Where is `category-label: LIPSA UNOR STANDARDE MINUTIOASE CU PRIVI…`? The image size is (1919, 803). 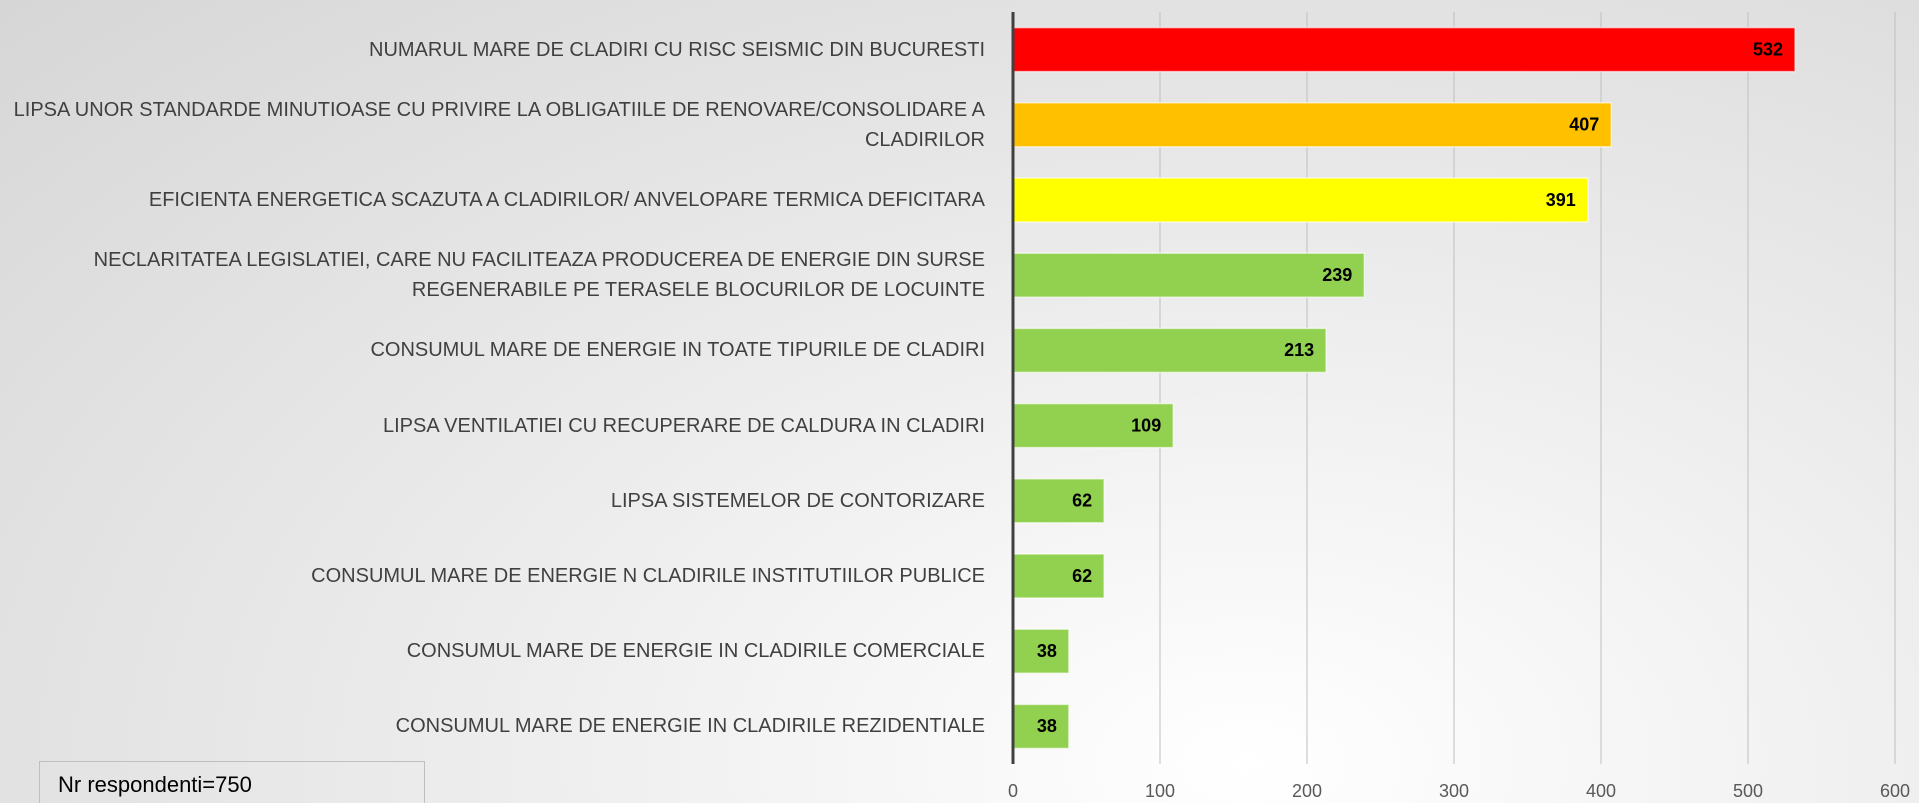
category-label: LIPSA UNOR STANDARDE MINUTIOASE CU PRIVI… is located at coordinates (499, 124).